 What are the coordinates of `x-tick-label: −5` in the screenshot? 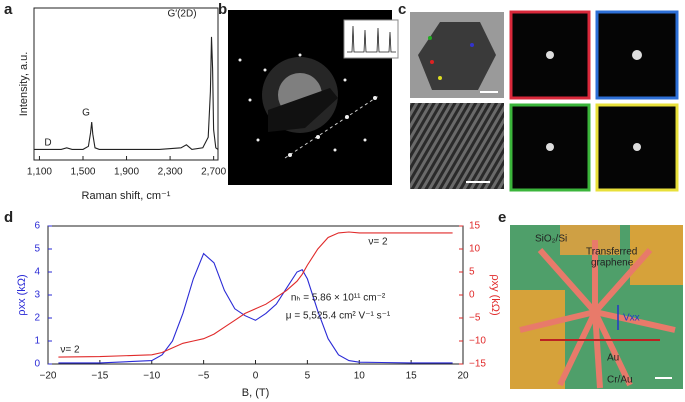 It's located at (204, 376).